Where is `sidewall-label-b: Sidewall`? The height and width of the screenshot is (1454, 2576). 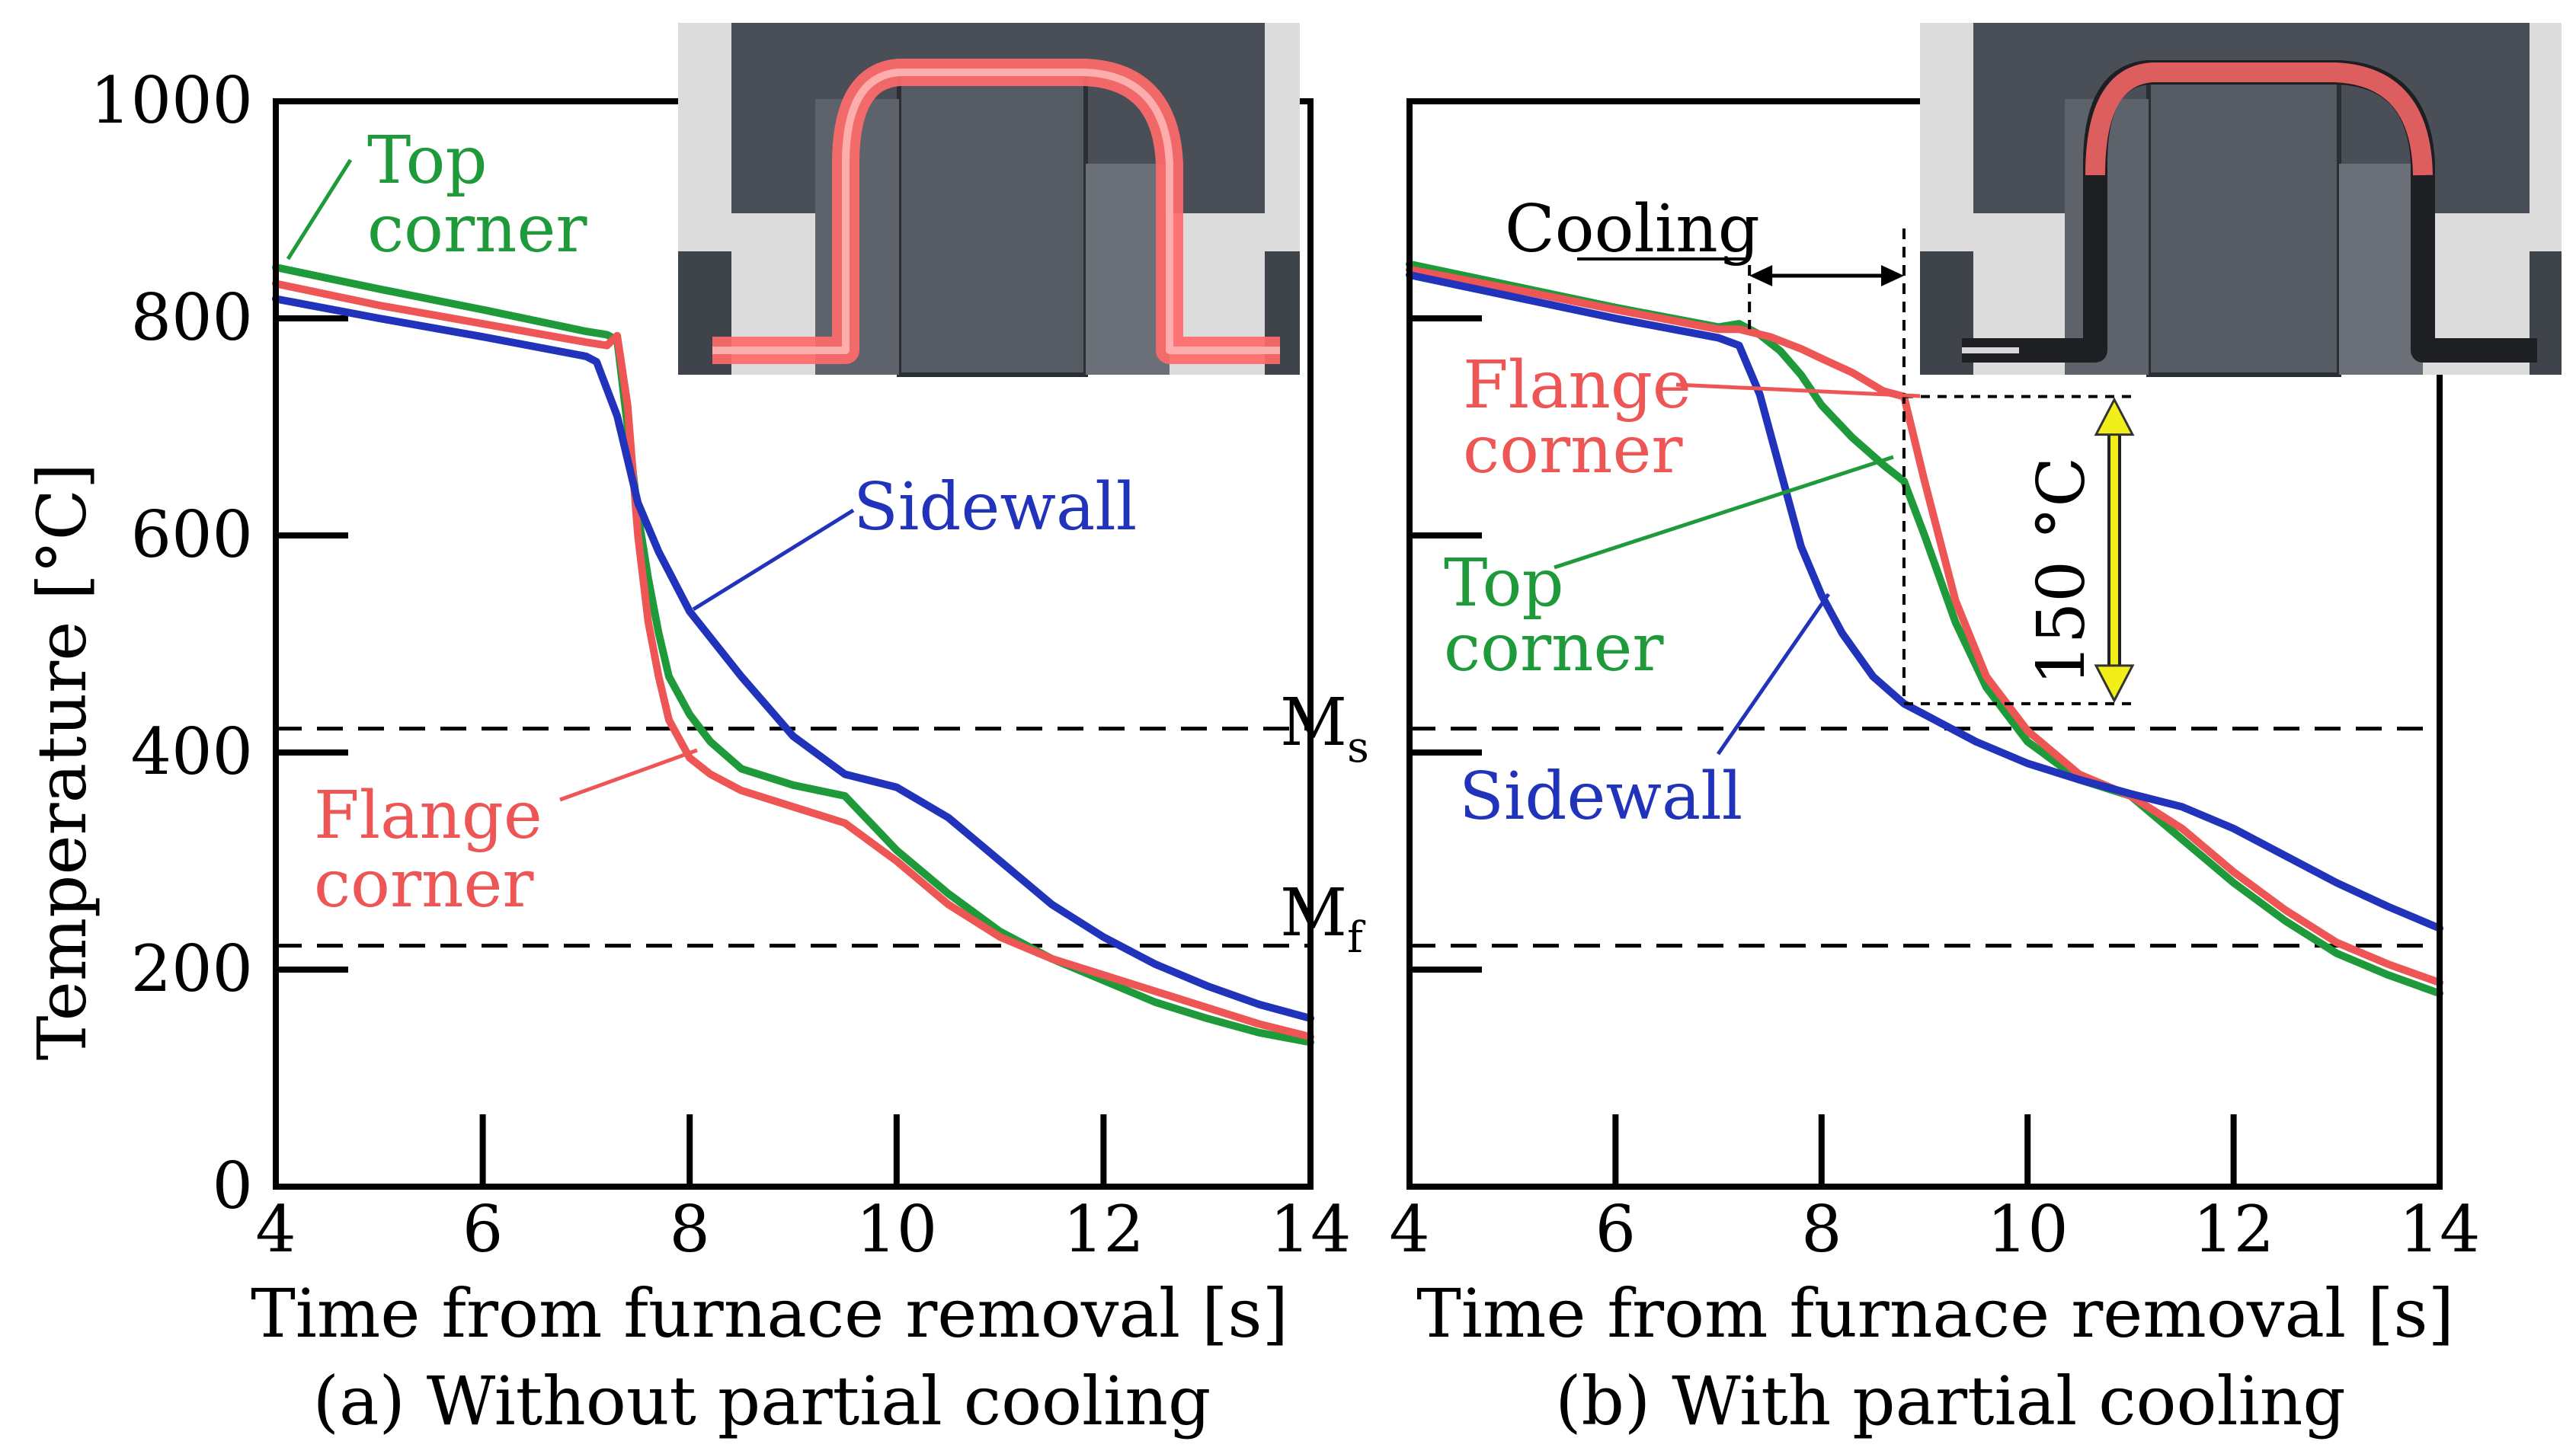 sidewall-label-b: Sidewall is located at coordinates (1600, 797).